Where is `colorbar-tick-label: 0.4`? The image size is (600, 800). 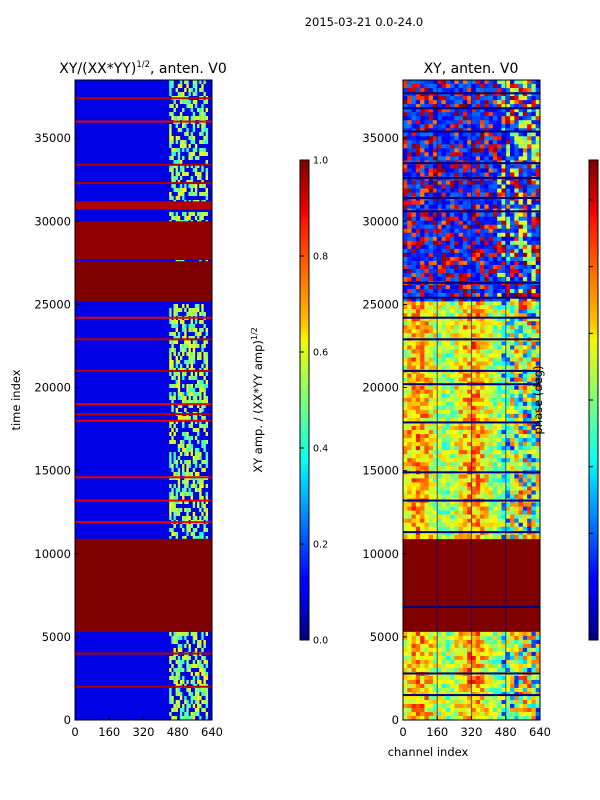
colorbar-tick-label: 0.4 is located at coordinates (320, 449).